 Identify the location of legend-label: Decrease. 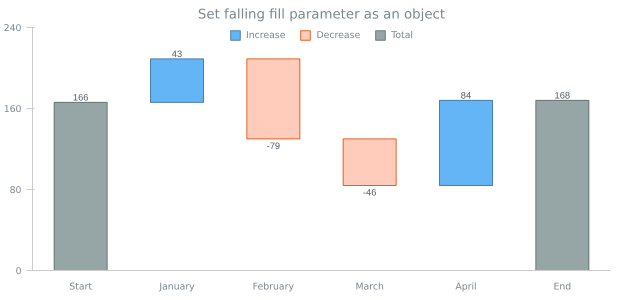
(338, 35).